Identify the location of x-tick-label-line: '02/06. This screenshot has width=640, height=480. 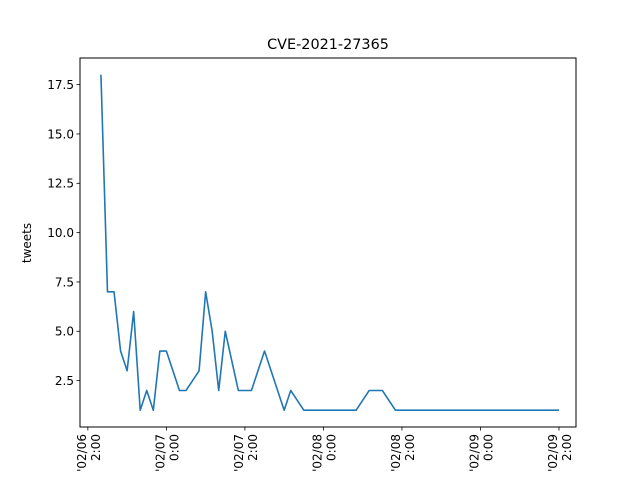
(82, 453).